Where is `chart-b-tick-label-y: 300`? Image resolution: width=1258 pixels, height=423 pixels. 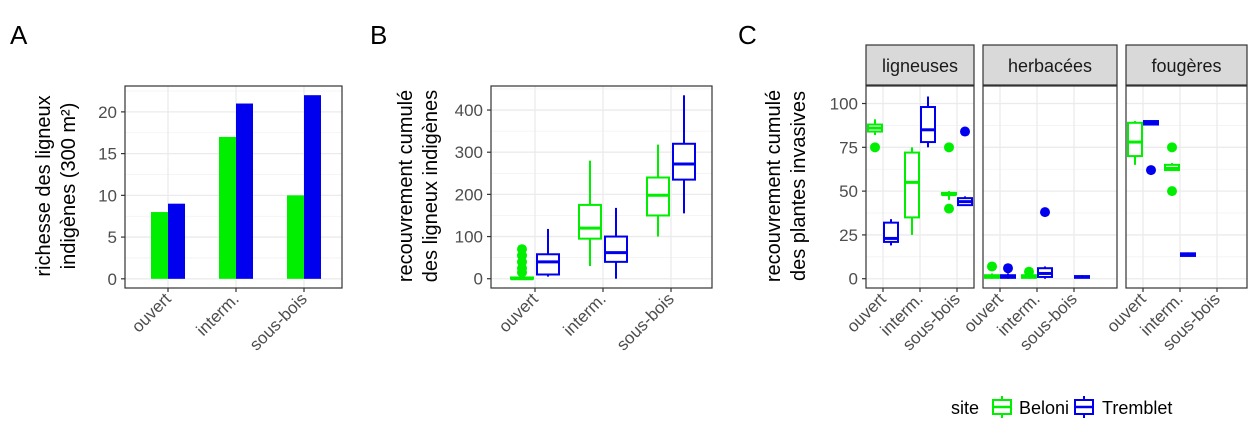 chart-b-tick-label-y: 300 is located at coordinates (469, 152).